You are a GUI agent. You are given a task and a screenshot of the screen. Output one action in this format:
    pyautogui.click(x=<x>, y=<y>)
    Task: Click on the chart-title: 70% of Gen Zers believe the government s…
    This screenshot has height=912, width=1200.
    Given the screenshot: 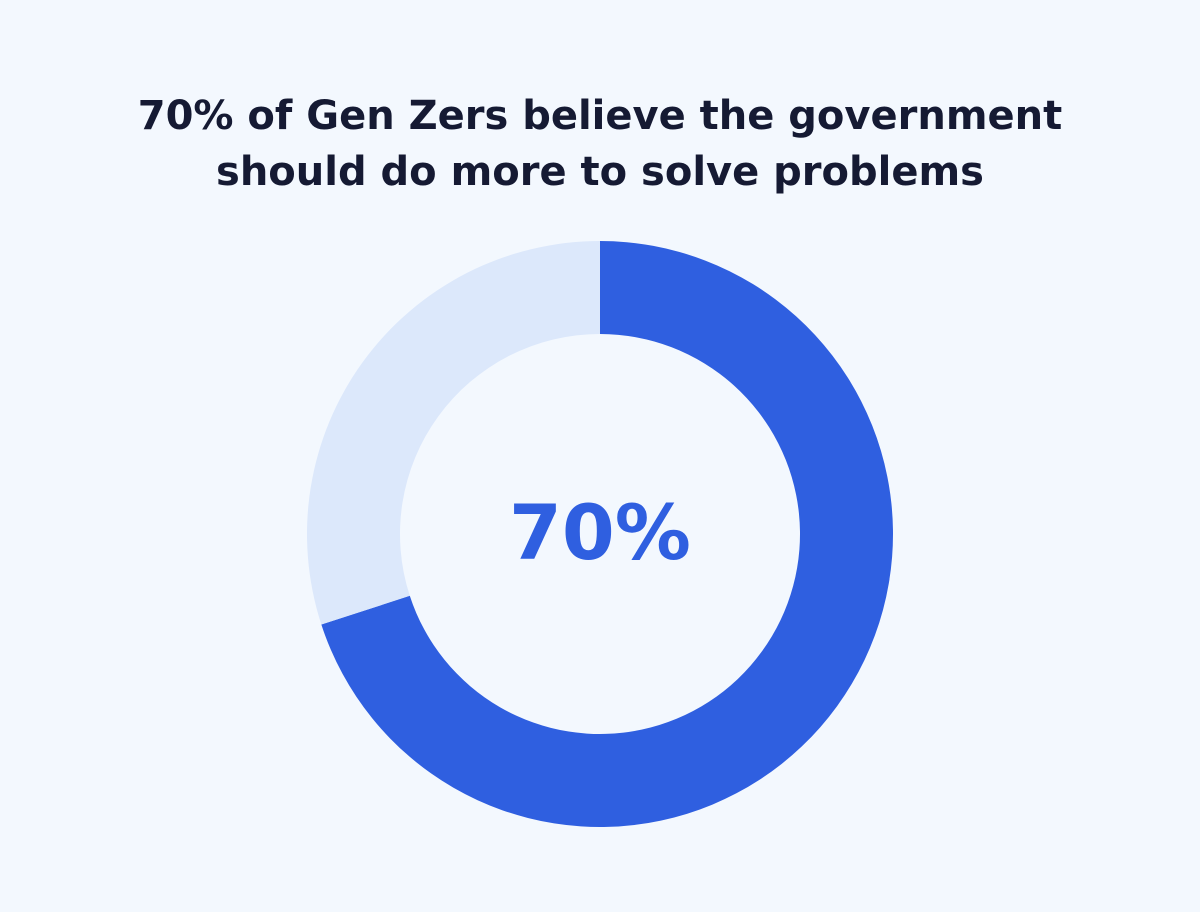 What is the action you would take?
    pyautogui.click(x=600, y=144)
    